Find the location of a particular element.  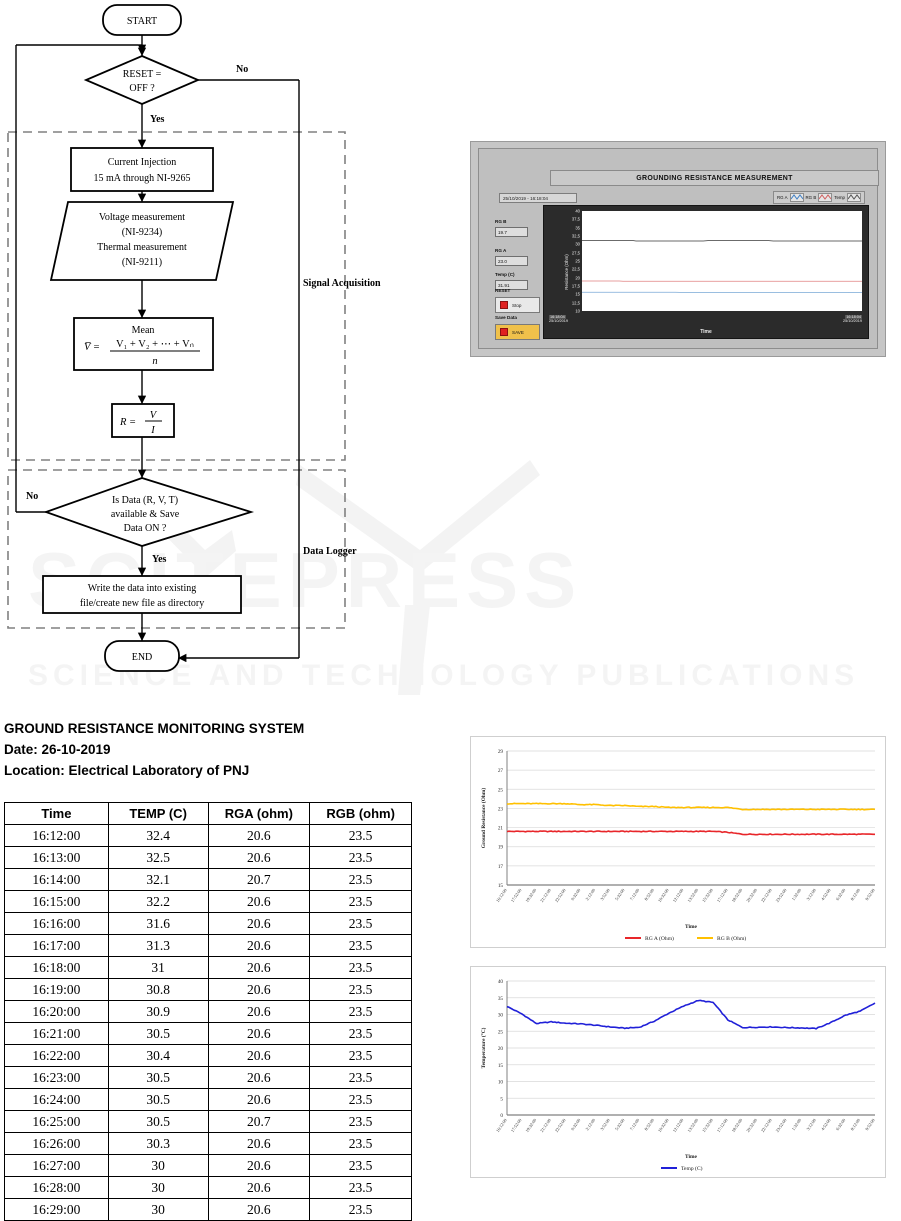

table-cell: 16:25:00 is located at coordinates (56, 1121).